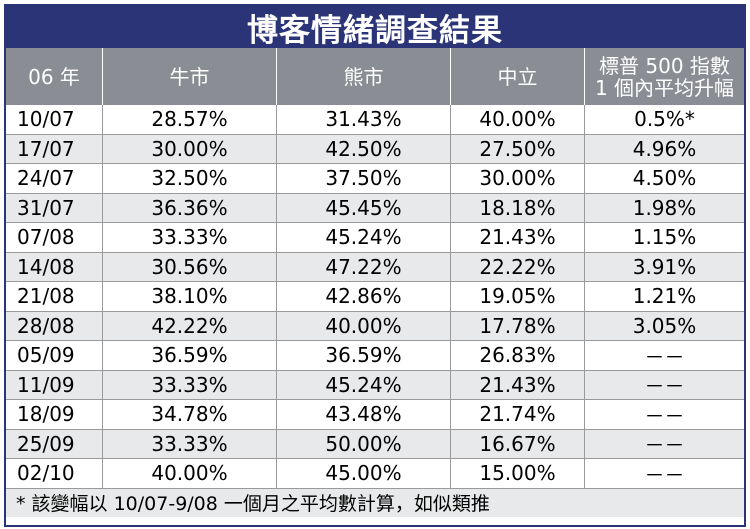 This screenshot has width=750, height=529. Describe the element at coordinates (664, 297) in the screenshot. I see `table-cell-sp: 1.21%` at that location.